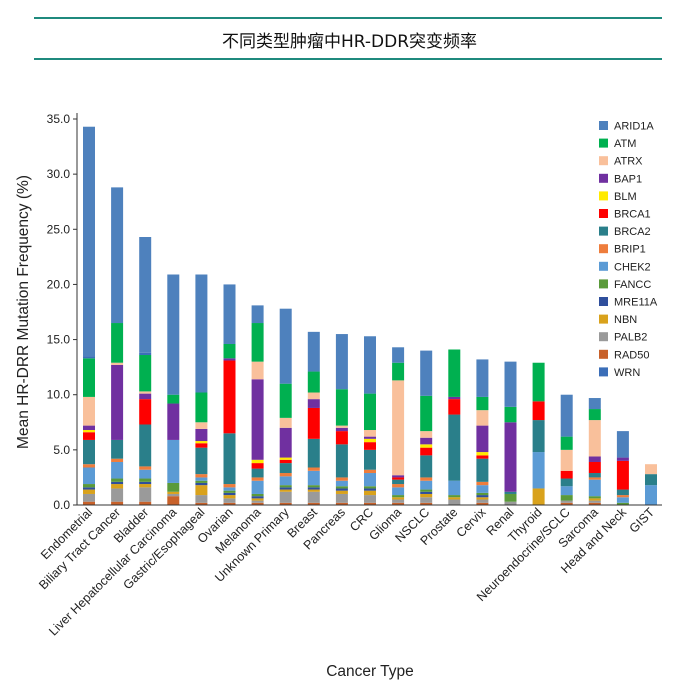  I want to click on legend-item: ATM, so click(617, 144).